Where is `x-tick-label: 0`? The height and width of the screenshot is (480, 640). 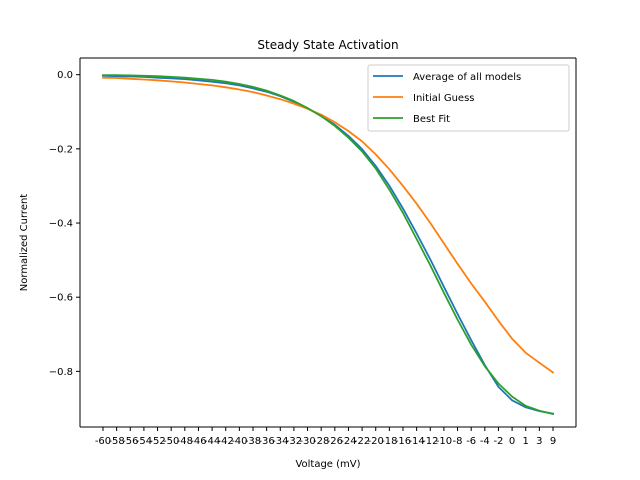
x-tick-label: 0 is located at coordinates (512, 441).